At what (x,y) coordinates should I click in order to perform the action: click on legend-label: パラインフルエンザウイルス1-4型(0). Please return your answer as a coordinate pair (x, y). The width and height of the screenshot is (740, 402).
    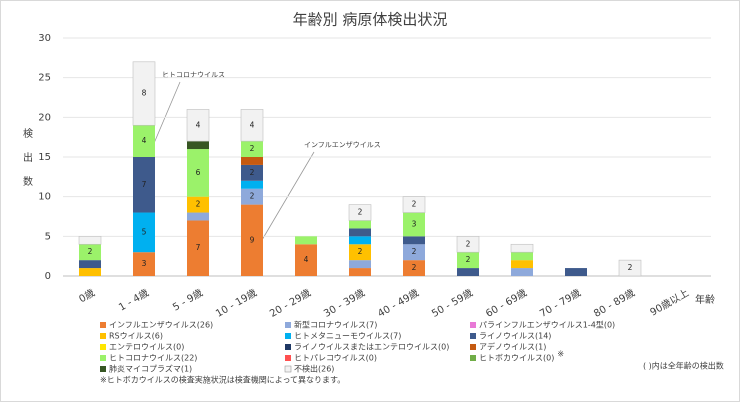
    Looking at the image, I should click on (547, 325).